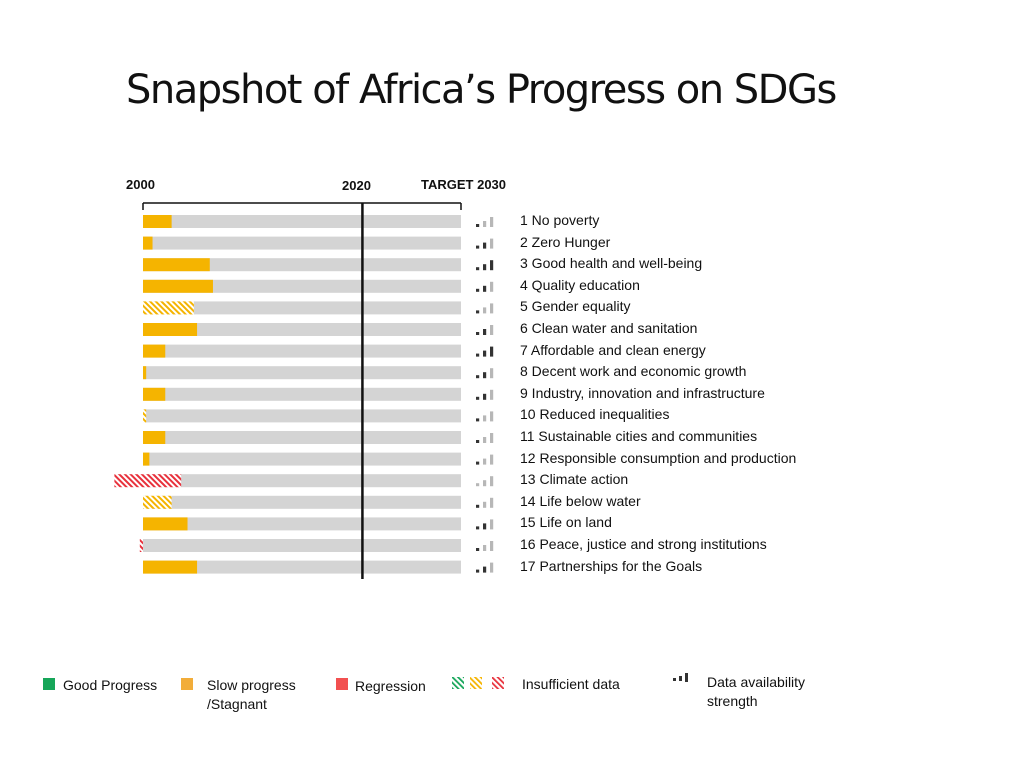 This screenshot has height=768, width=1024. Describe the element at coordinates (565, 241) in the screenshot. I see `goal-label-2: 2 Zero Hunger` at that location.